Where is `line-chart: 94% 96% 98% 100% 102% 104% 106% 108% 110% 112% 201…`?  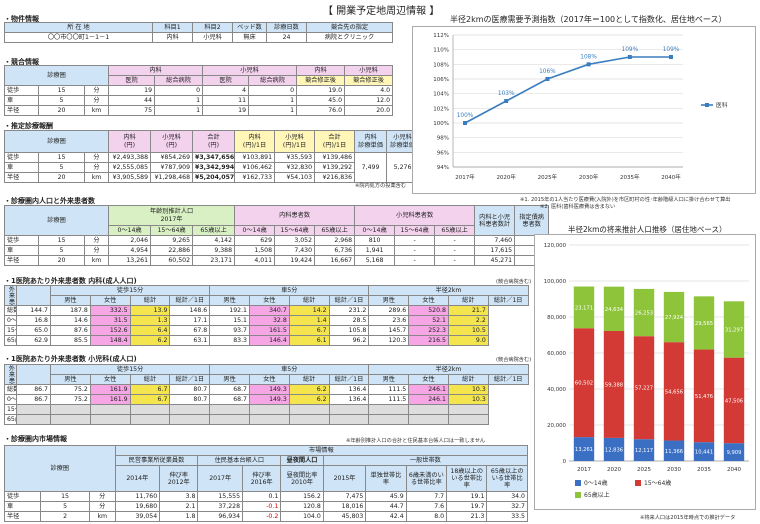
line-chart: 94% 96% 98% 100% 102% 104% 106% 108% 110% 112% 201… is located at coordinates (580, 107).